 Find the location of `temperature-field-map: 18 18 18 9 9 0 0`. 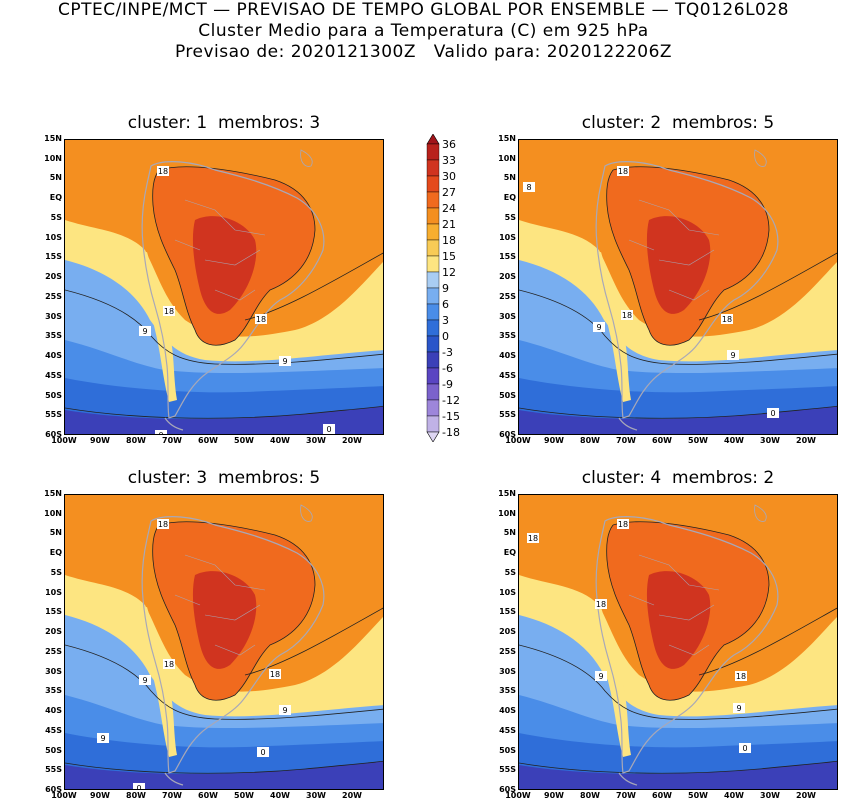

temperature-field-map: 18 18 18 9 9 0 0 is located at coordinates (224, 287).